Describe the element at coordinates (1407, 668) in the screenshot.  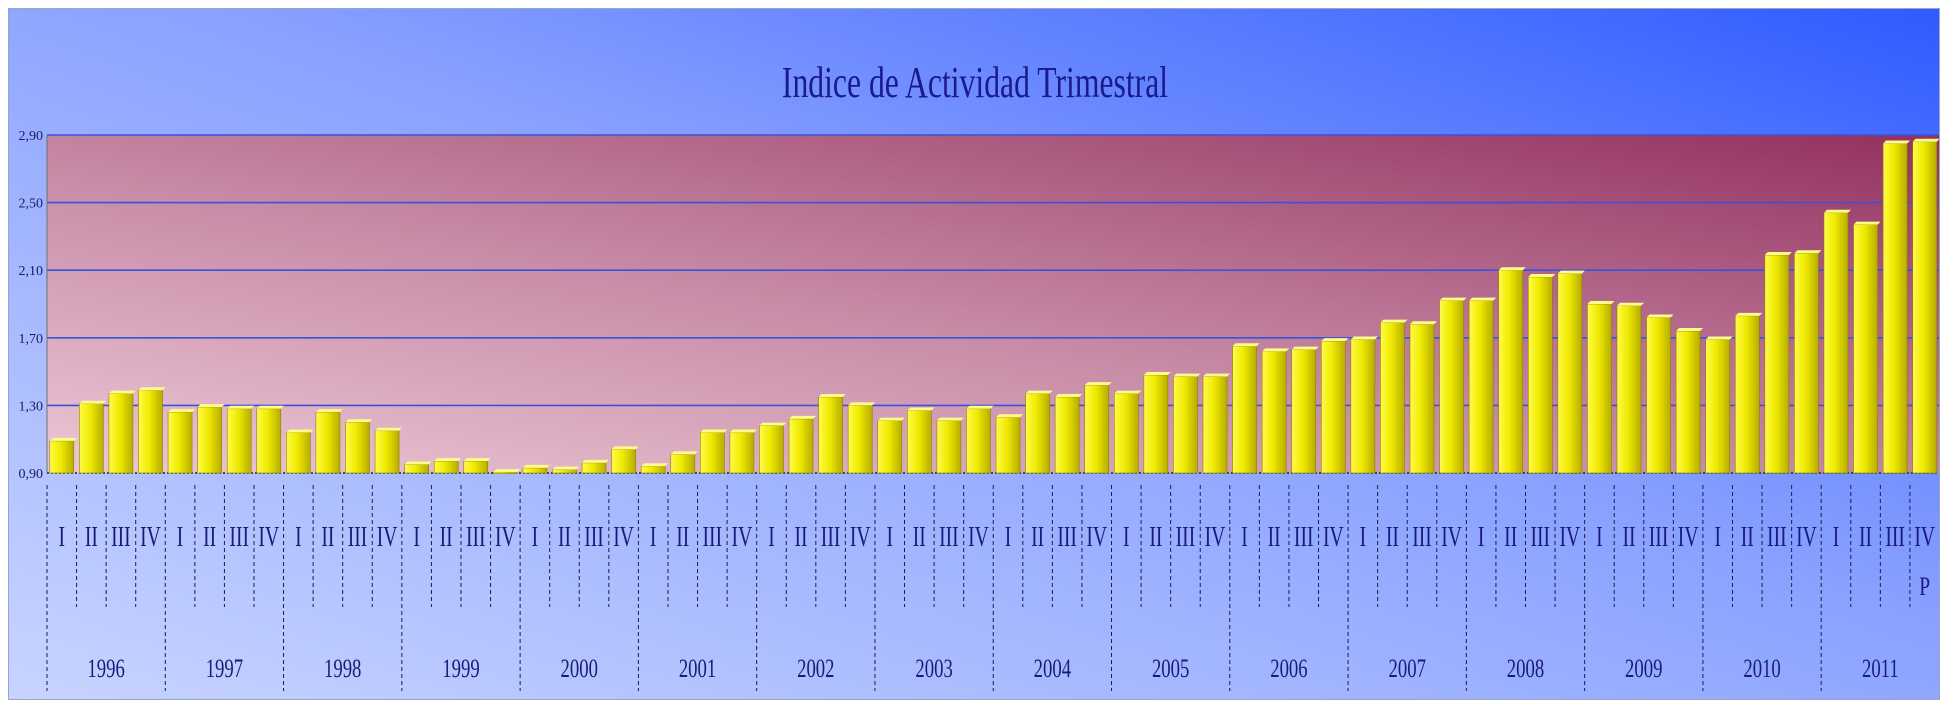
I see `year-label: 2007` at that location.